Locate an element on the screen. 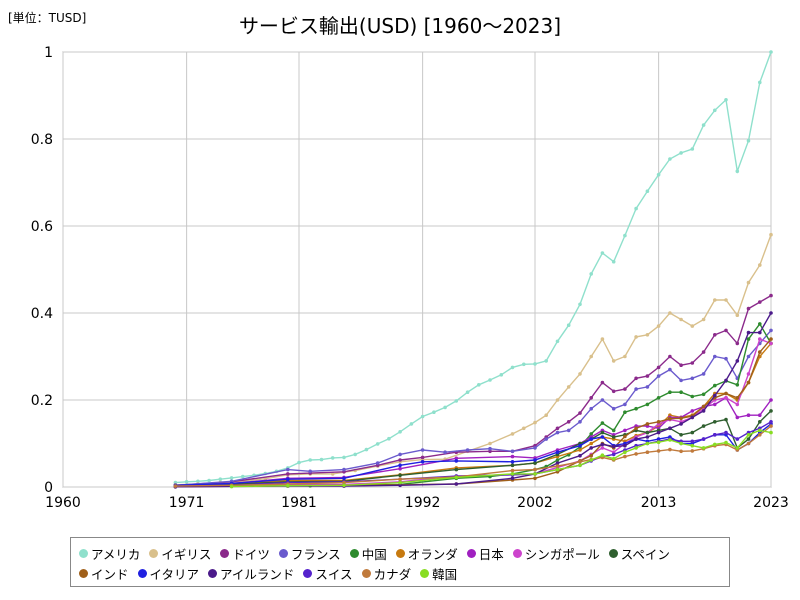 This screenshot has height=600, width=800. legend-label: スペイン is located at coordinates (645, 554).